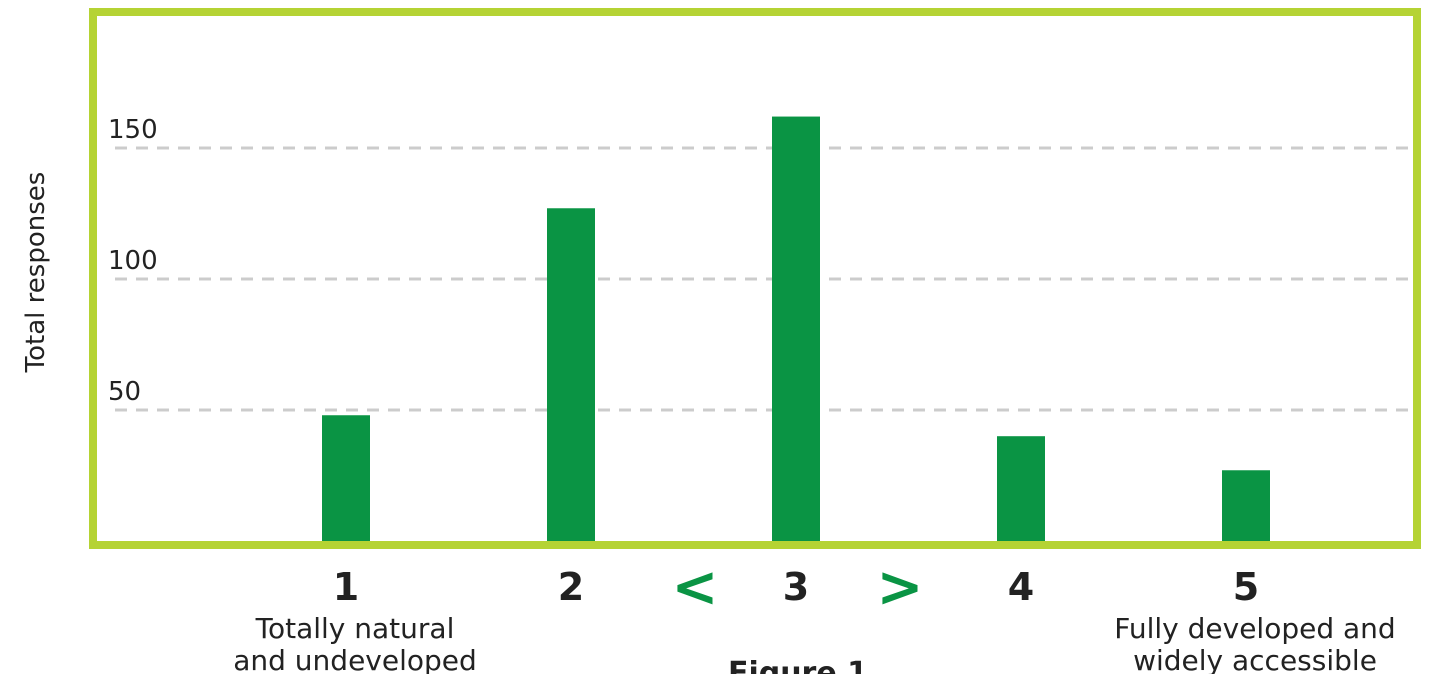 Image resolution: width=1430 pixels, height=674 pixels. I want to click on x-tick-label-5: 5, so click(1246, 587).